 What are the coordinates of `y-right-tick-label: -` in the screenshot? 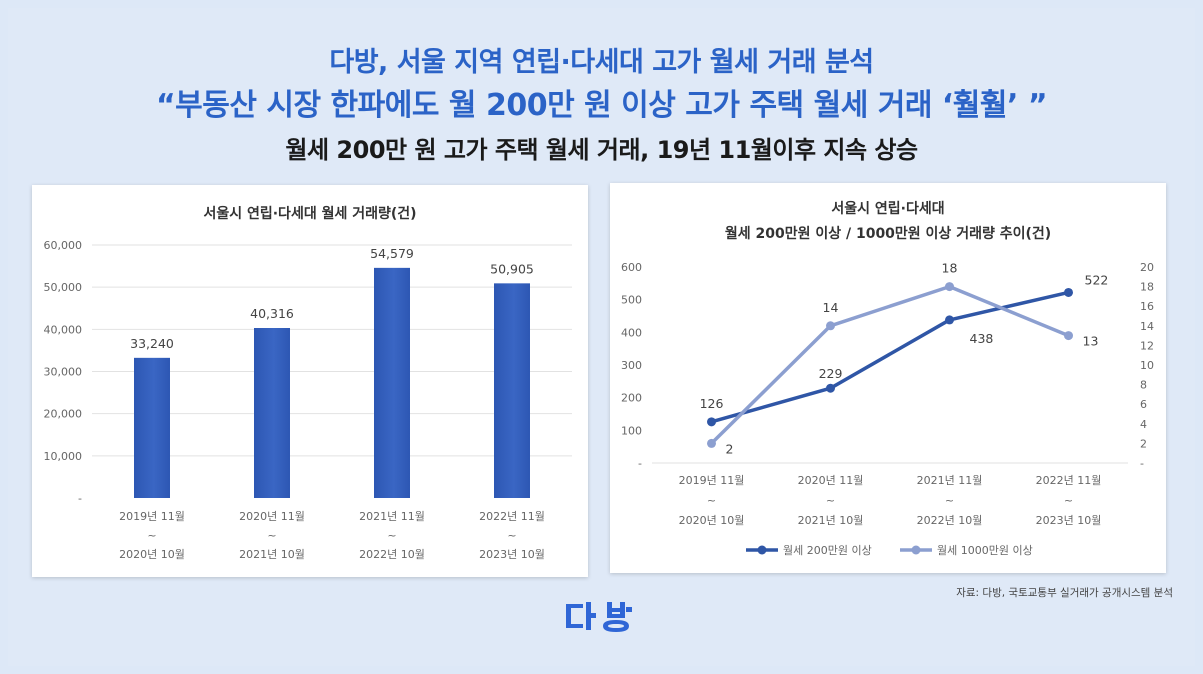 It's located at (1142, 463).